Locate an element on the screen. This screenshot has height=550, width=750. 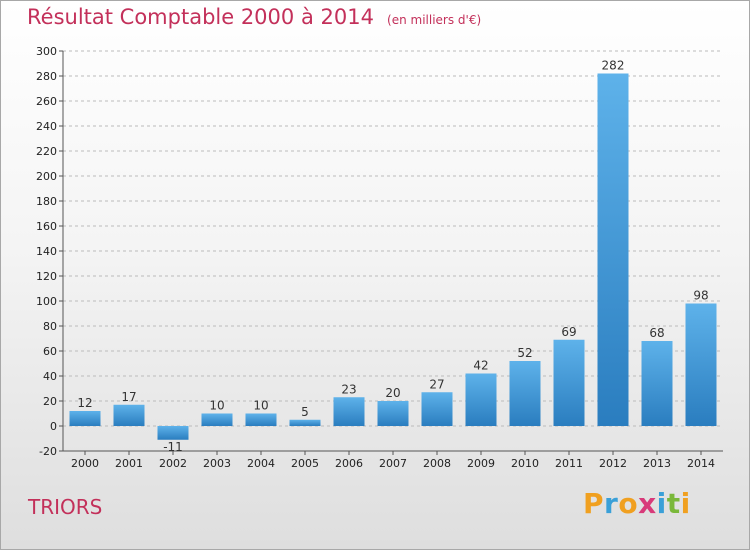
bar-2004 is located at coordinates (261, 419).